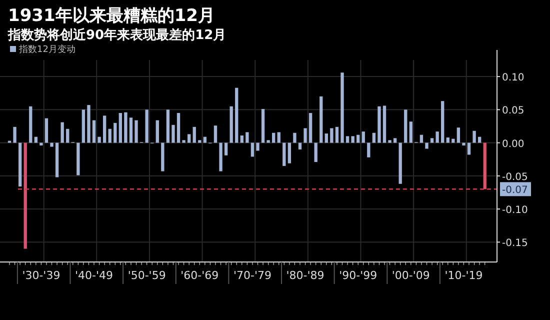 The height and width of the screenshot is (320, 550). Describe the element at coordinates (116, 35) in the screenshot. I see `chart-subtitle: 指数势将创近90年来表现最差的12月` at that location.